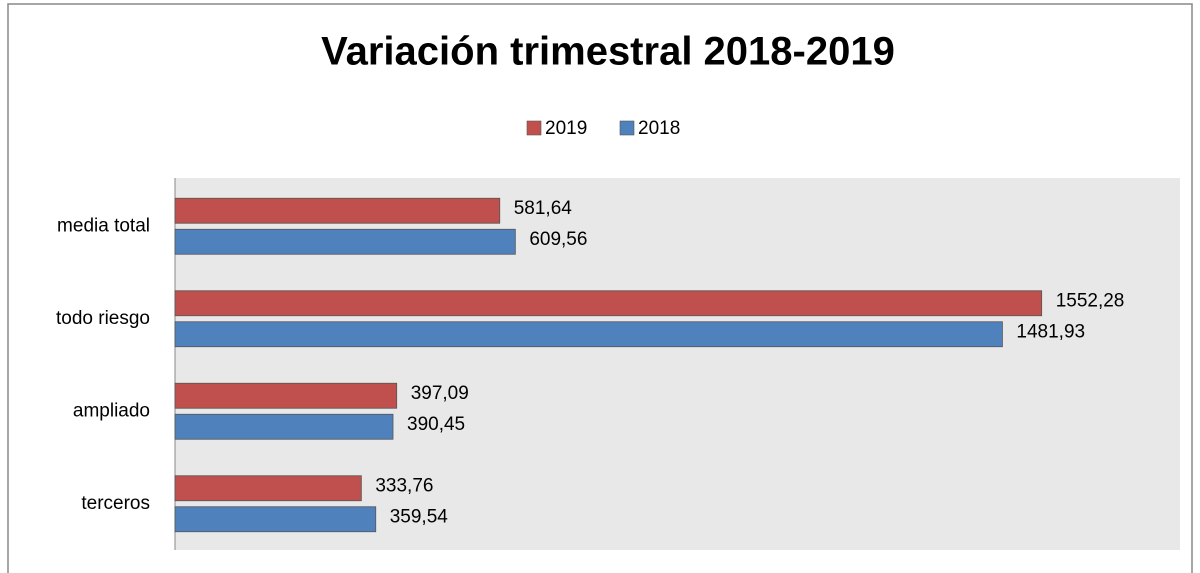  I want to click on y-tick-label: todo riesgo, so click(103, 318).